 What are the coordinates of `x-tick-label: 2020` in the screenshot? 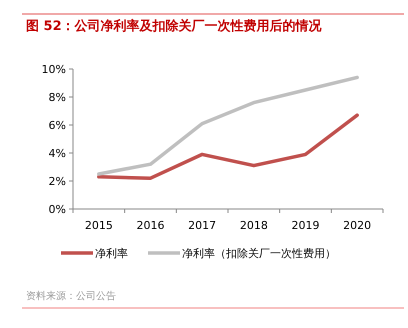 It's located at (357, 225).